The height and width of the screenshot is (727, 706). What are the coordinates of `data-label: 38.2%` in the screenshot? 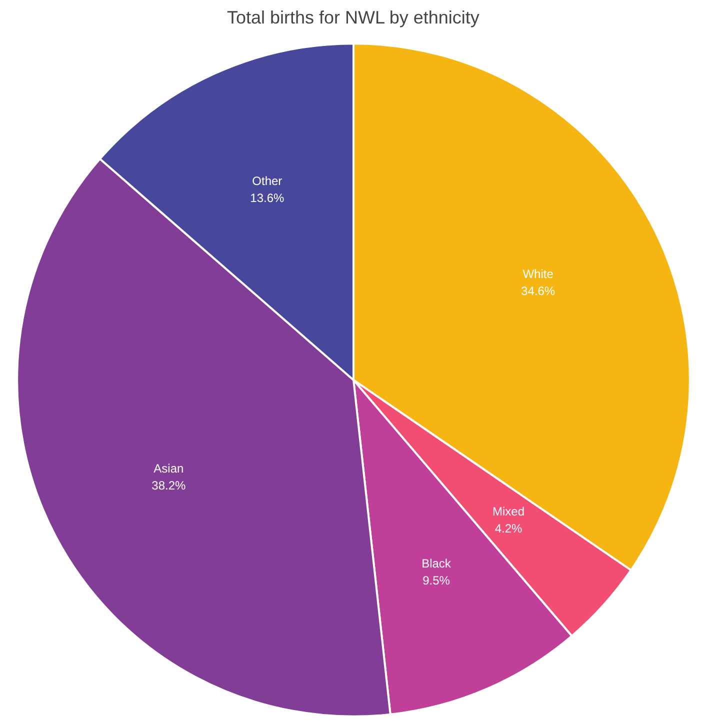 It's located at (169, 485).